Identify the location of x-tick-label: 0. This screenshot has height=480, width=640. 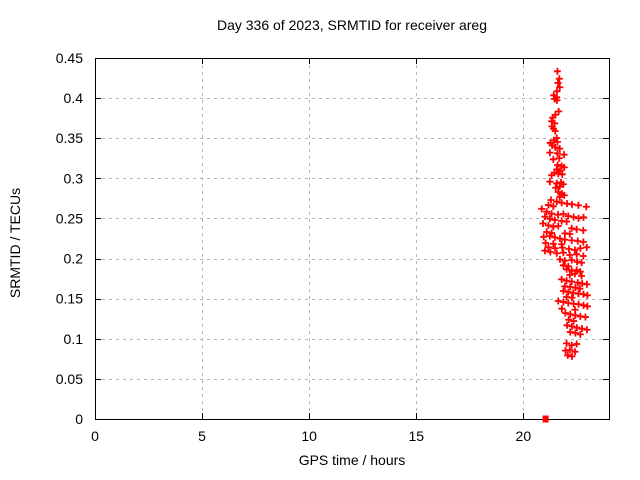
(95, 436).